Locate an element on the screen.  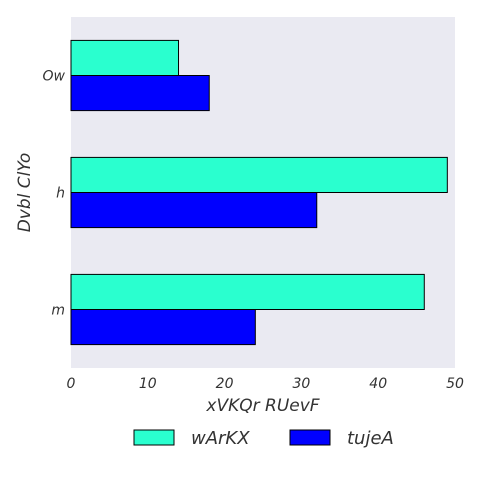
x-tick-label: 20 is located at coordinates (225, 384).